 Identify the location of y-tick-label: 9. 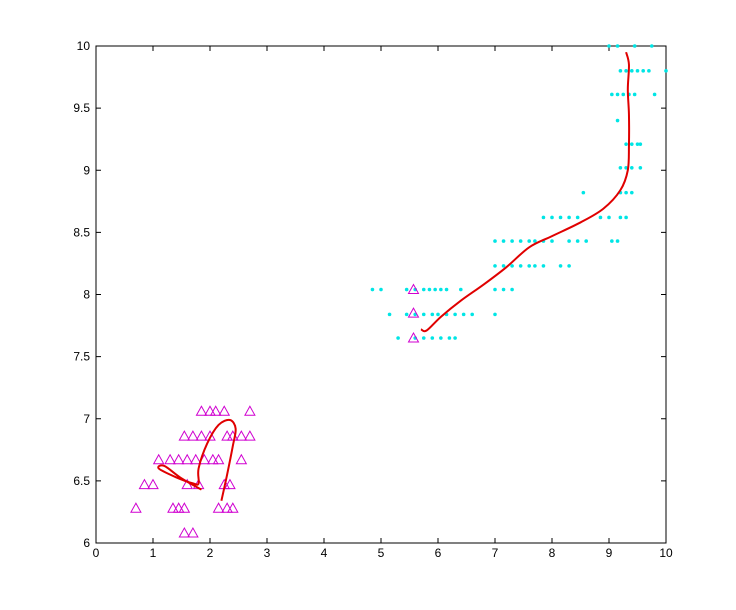
(86, 170).